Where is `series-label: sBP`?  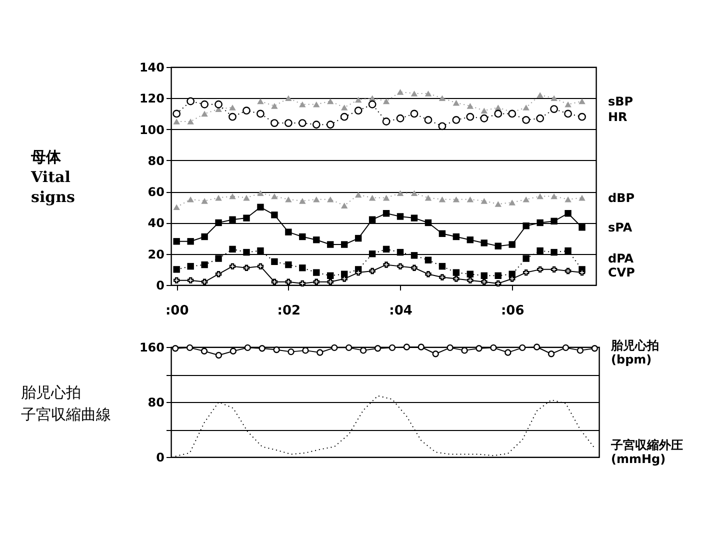 series-label: sBP is located at coordinates (621, 101).